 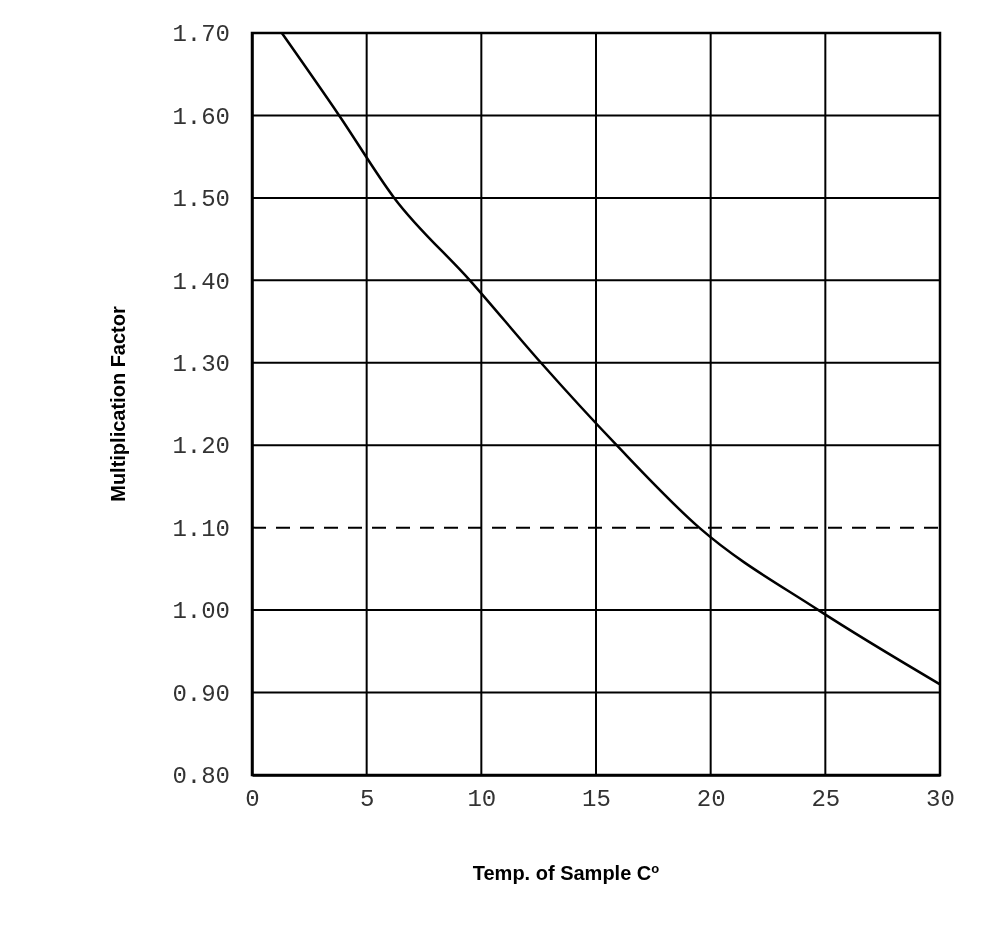 I want to click on x-tick-label: 15, so click(x=596, y=800).